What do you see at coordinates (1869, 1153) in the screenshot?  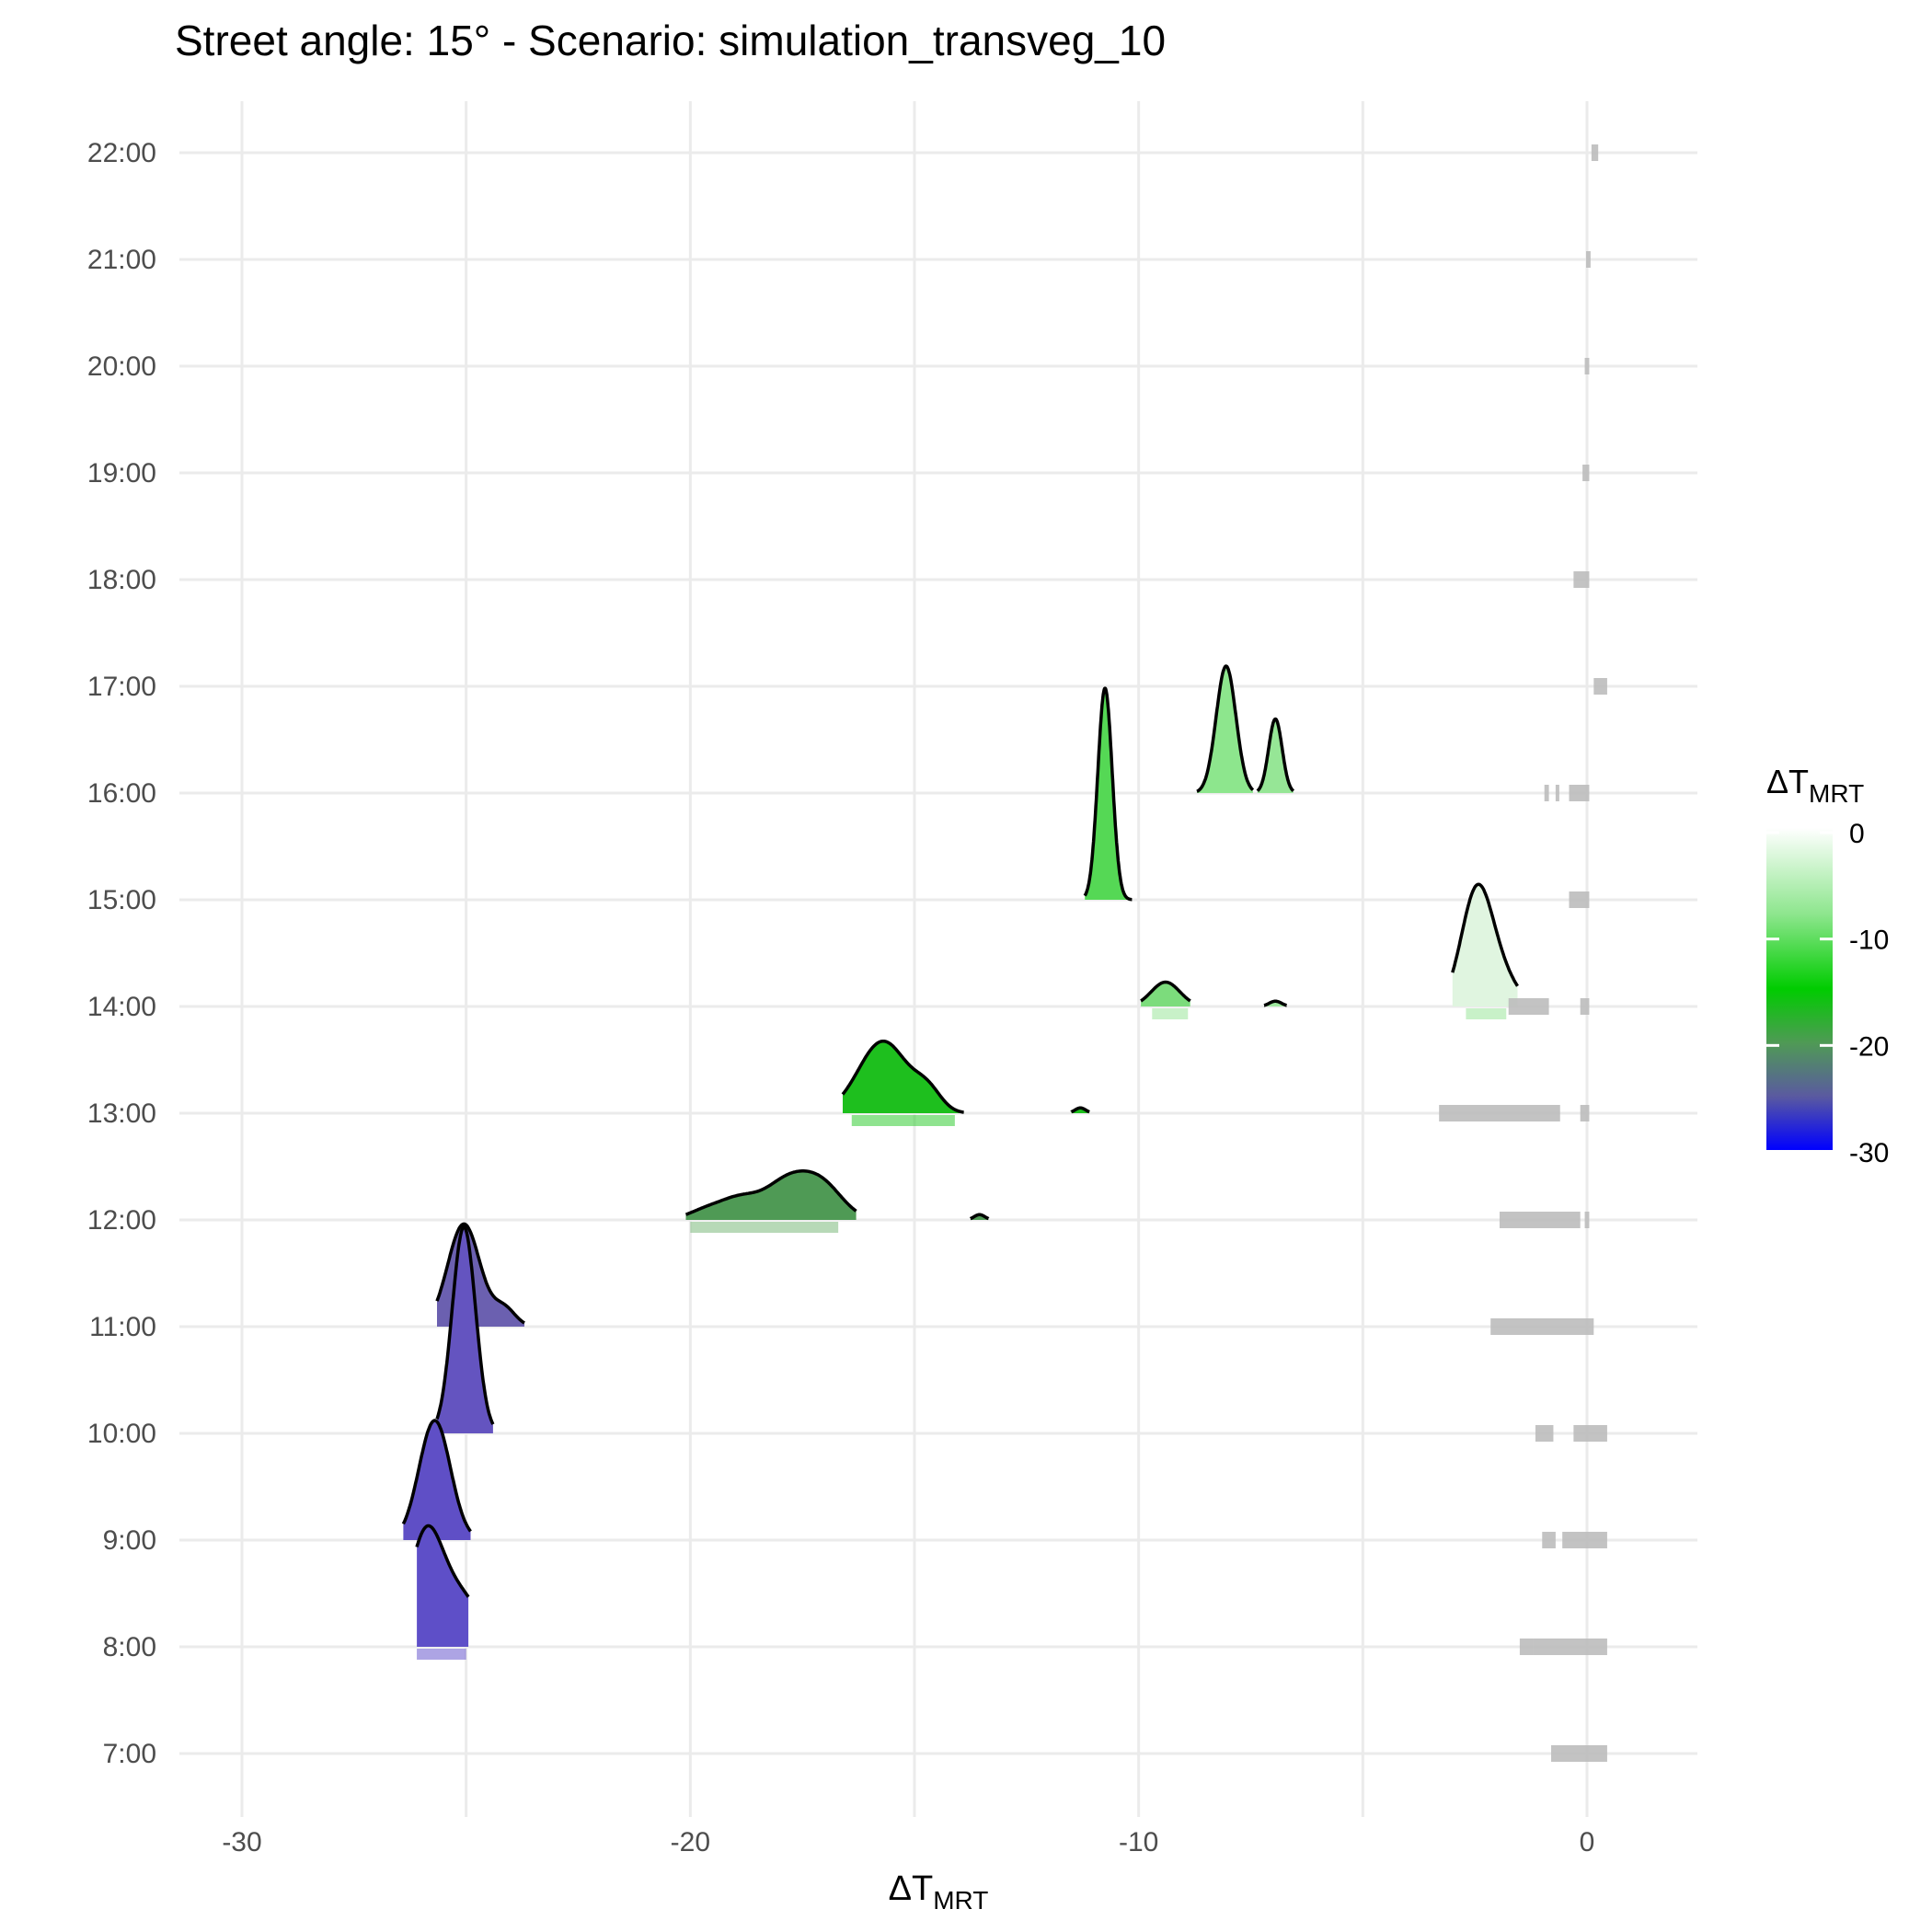 I see `legend-tick-label: -30` at bounding box center [1869, 1153].